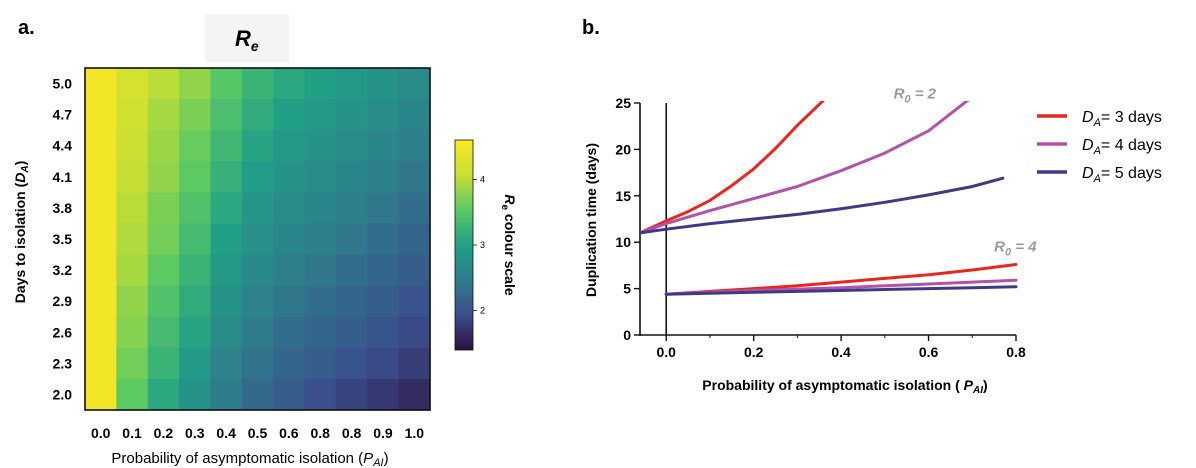 The image size is (1196, 468). Describe the element at coordinates (63, 177) in the screenshot. I see `heatmap-y-tick-label: 4.1` at that location.